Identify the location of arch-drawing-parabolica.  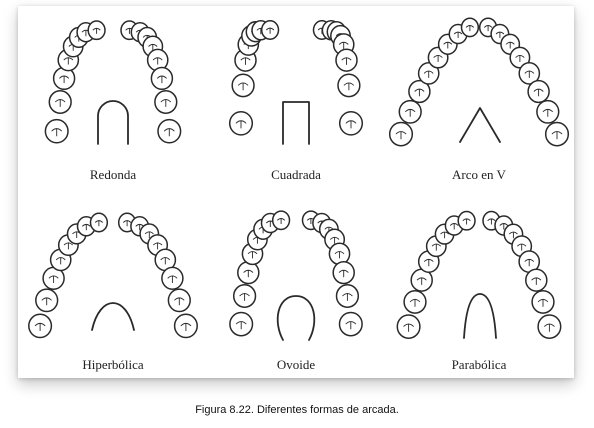
(479, 274).